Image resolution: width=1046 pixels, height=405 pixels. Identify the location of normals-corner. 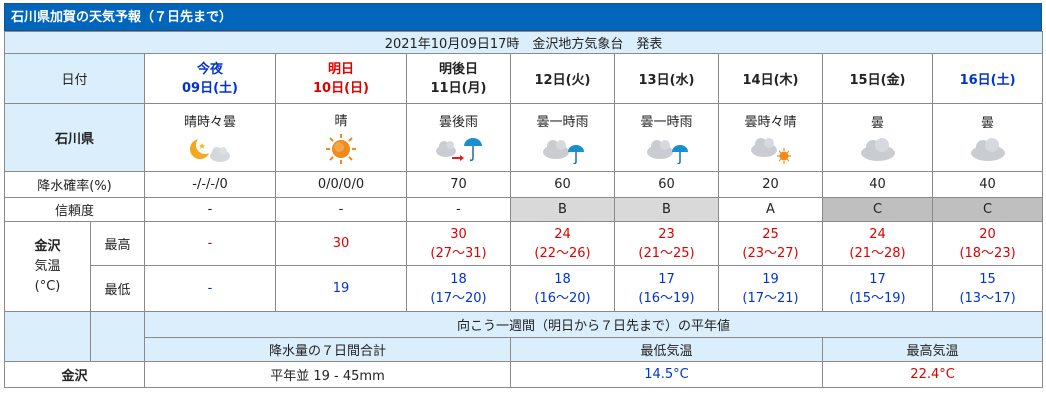
(47, 336).